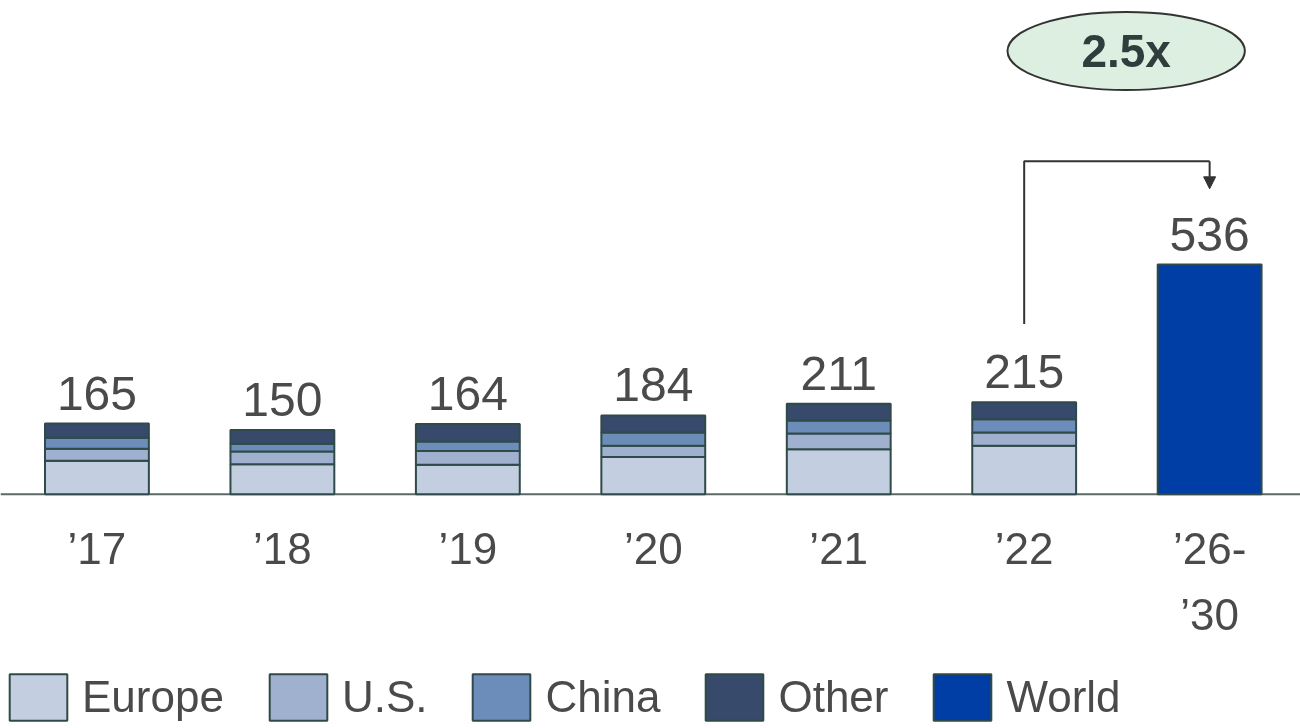  I want to click on text: 2.5x, so click(1126, 51).